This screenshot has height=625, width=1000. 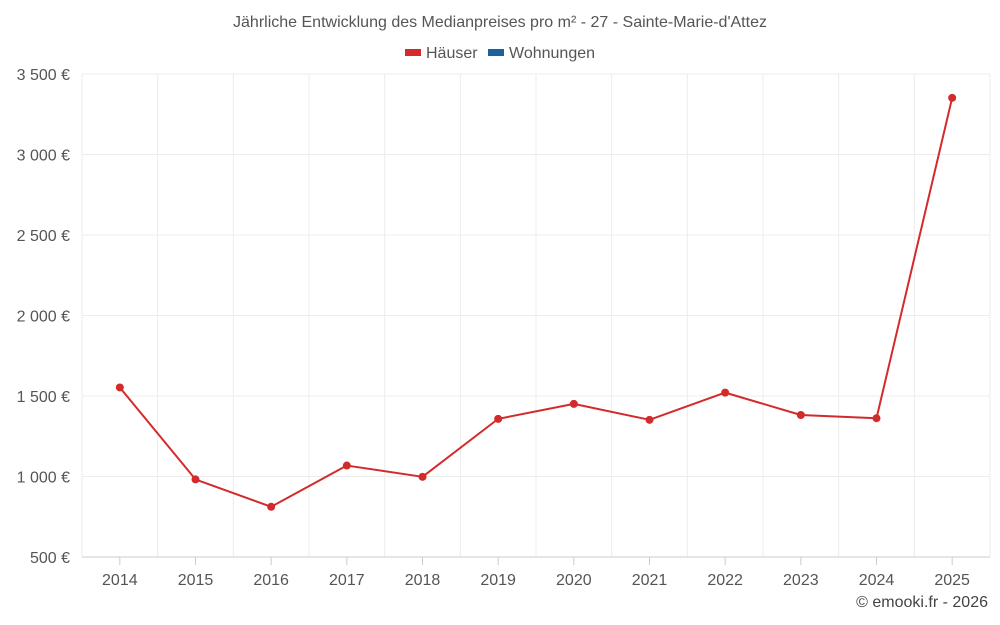 I want to click on credit-text: © emooki.fr - 2026, so click(x=922, y=602).